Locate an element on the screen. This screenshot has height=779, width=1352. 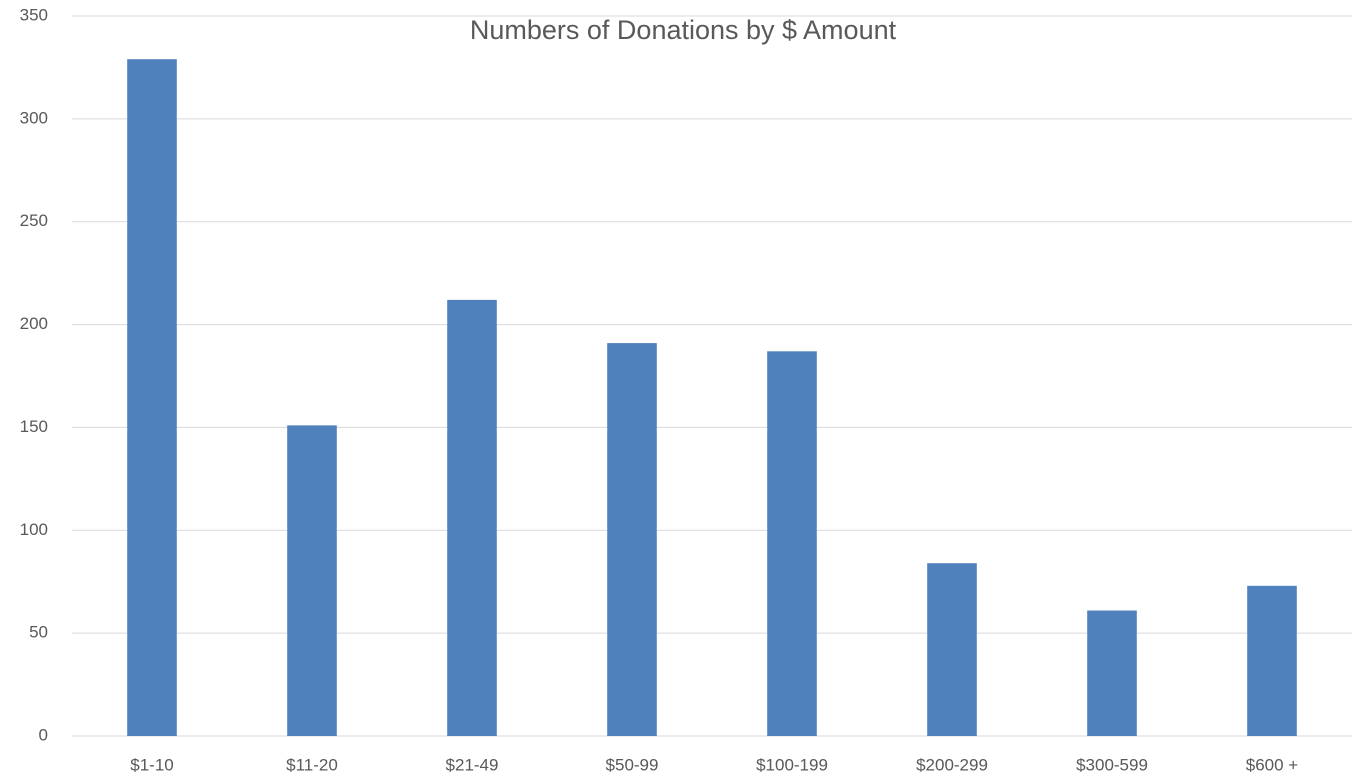
y-tick-label: 300 is located at coordinates (34, 117).